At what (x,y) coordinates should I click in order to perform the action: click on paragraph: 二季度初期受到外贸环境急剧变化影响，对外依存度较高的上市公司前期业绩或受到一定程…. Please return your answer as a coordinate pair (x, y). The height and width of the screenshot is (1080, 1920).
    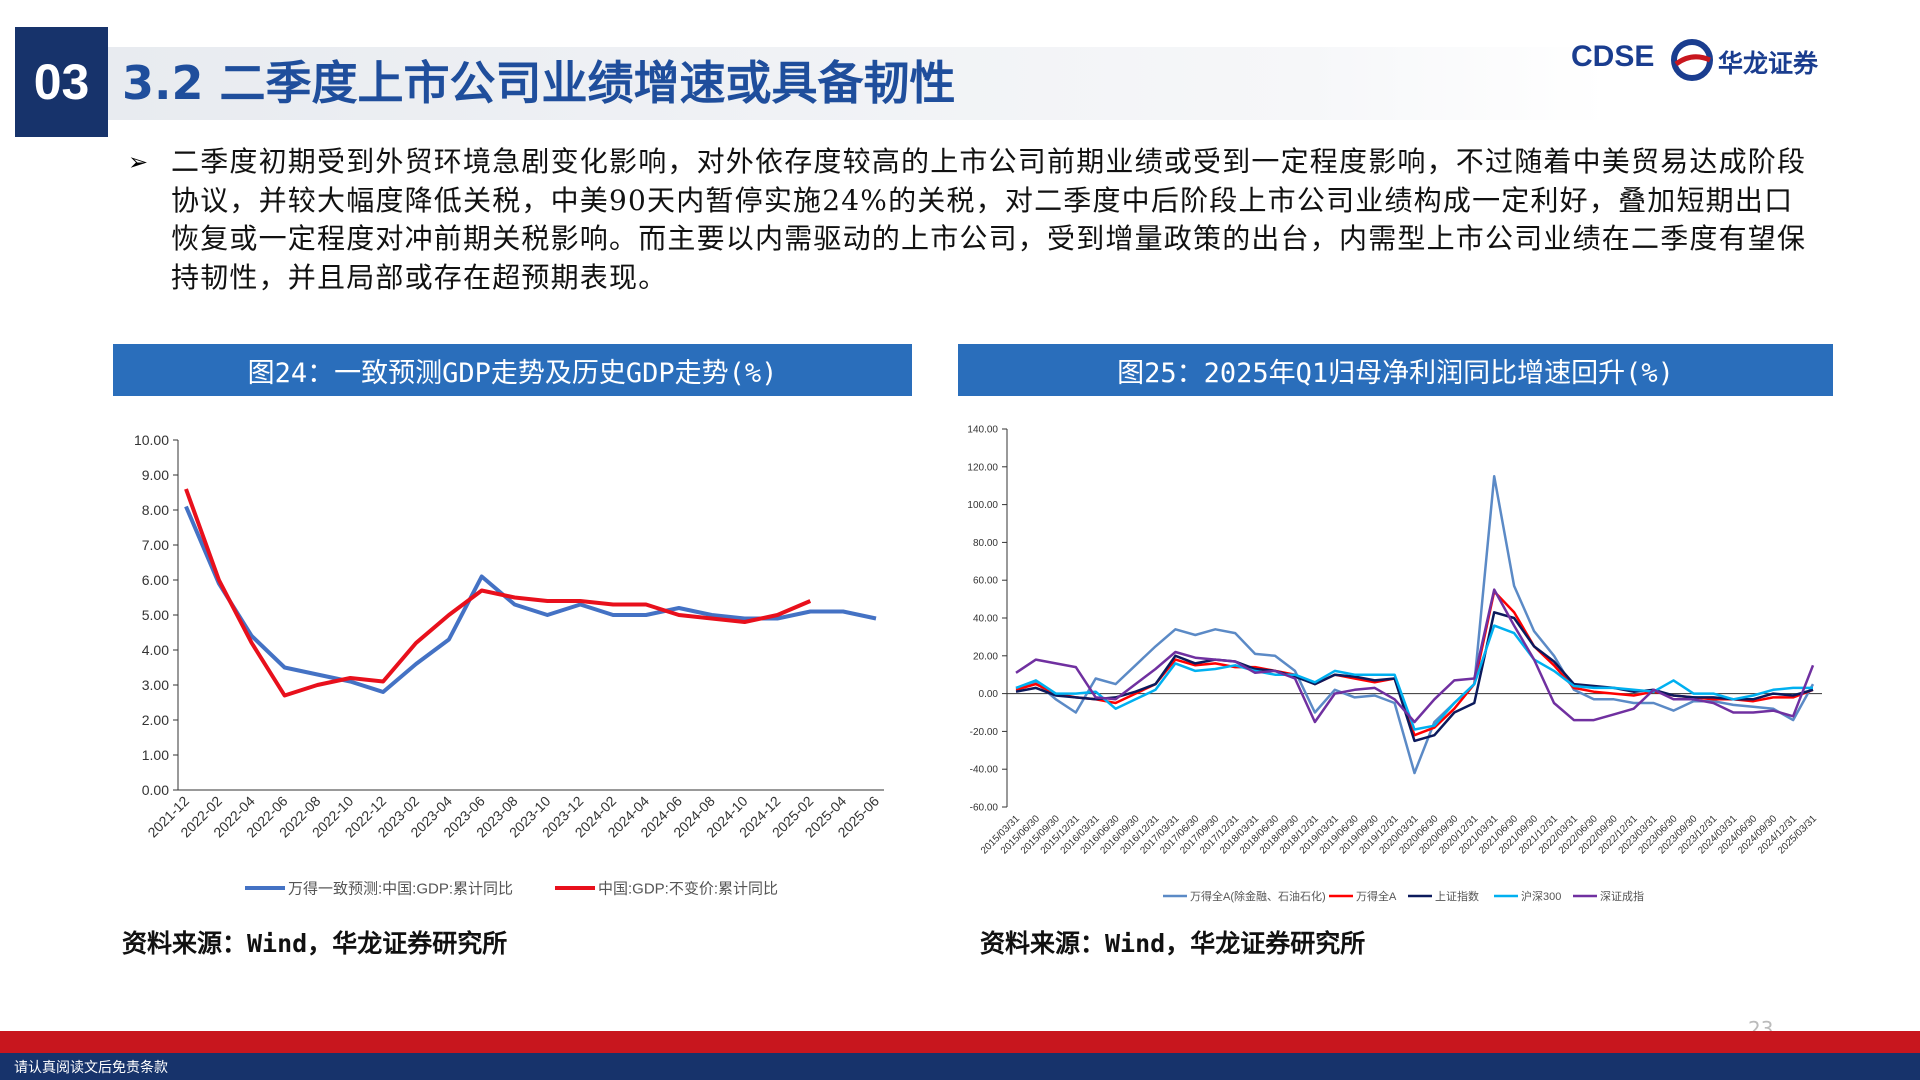
    Looking at the image, I should click on (989, 219).